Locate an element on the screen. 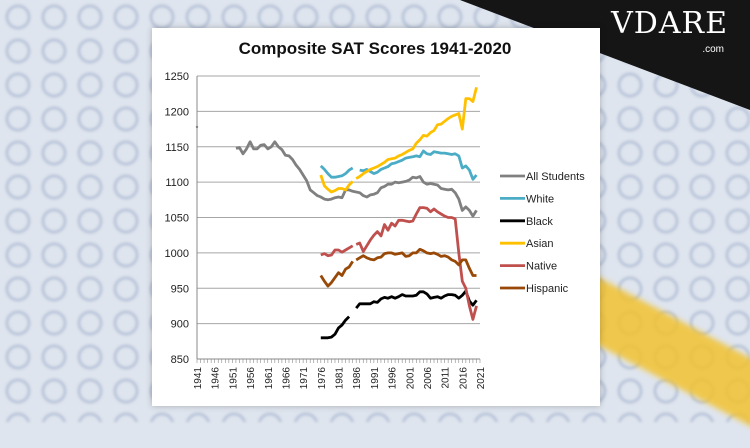  x-tick-label: 1981 is located at coordinates (340, 378).